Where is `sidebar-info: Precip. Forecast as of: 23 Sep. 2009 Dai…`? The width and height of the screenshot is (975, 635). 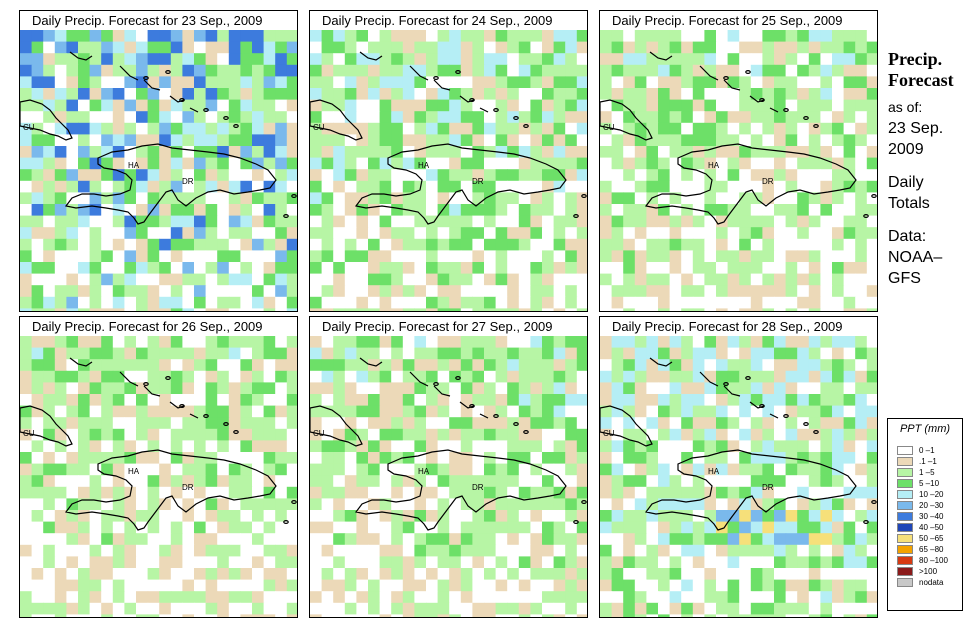
sidebar-info: Precip. Forecast as of: 23 Sep. 2009 Dai… is located at coordinates (921, 169).